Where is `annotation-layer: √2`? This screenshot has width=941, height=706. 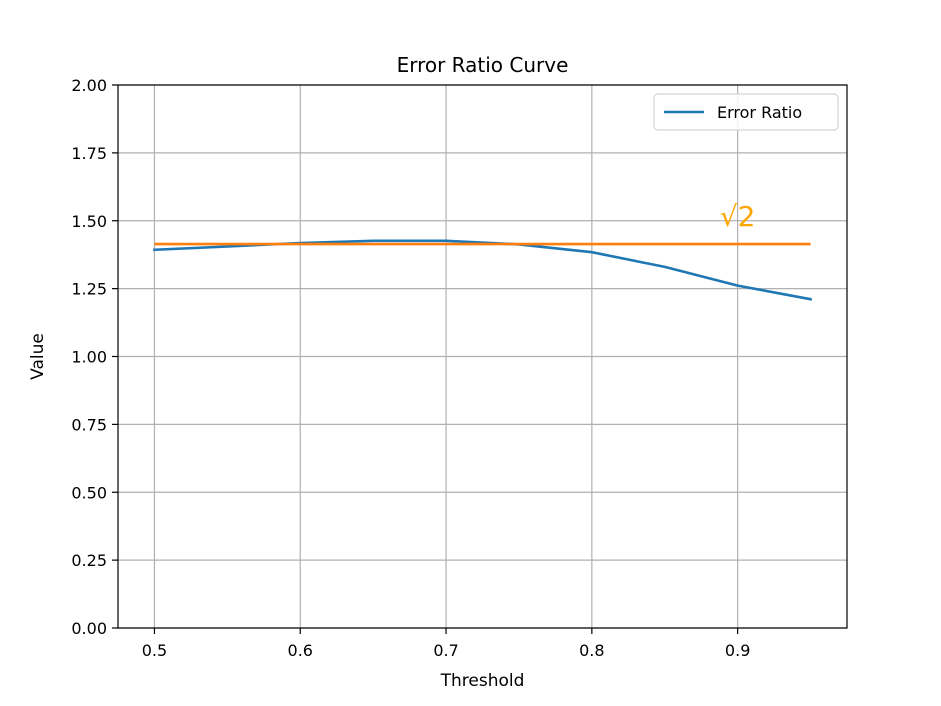
annotation-layer: √2 is located at coordinates (738, 216).